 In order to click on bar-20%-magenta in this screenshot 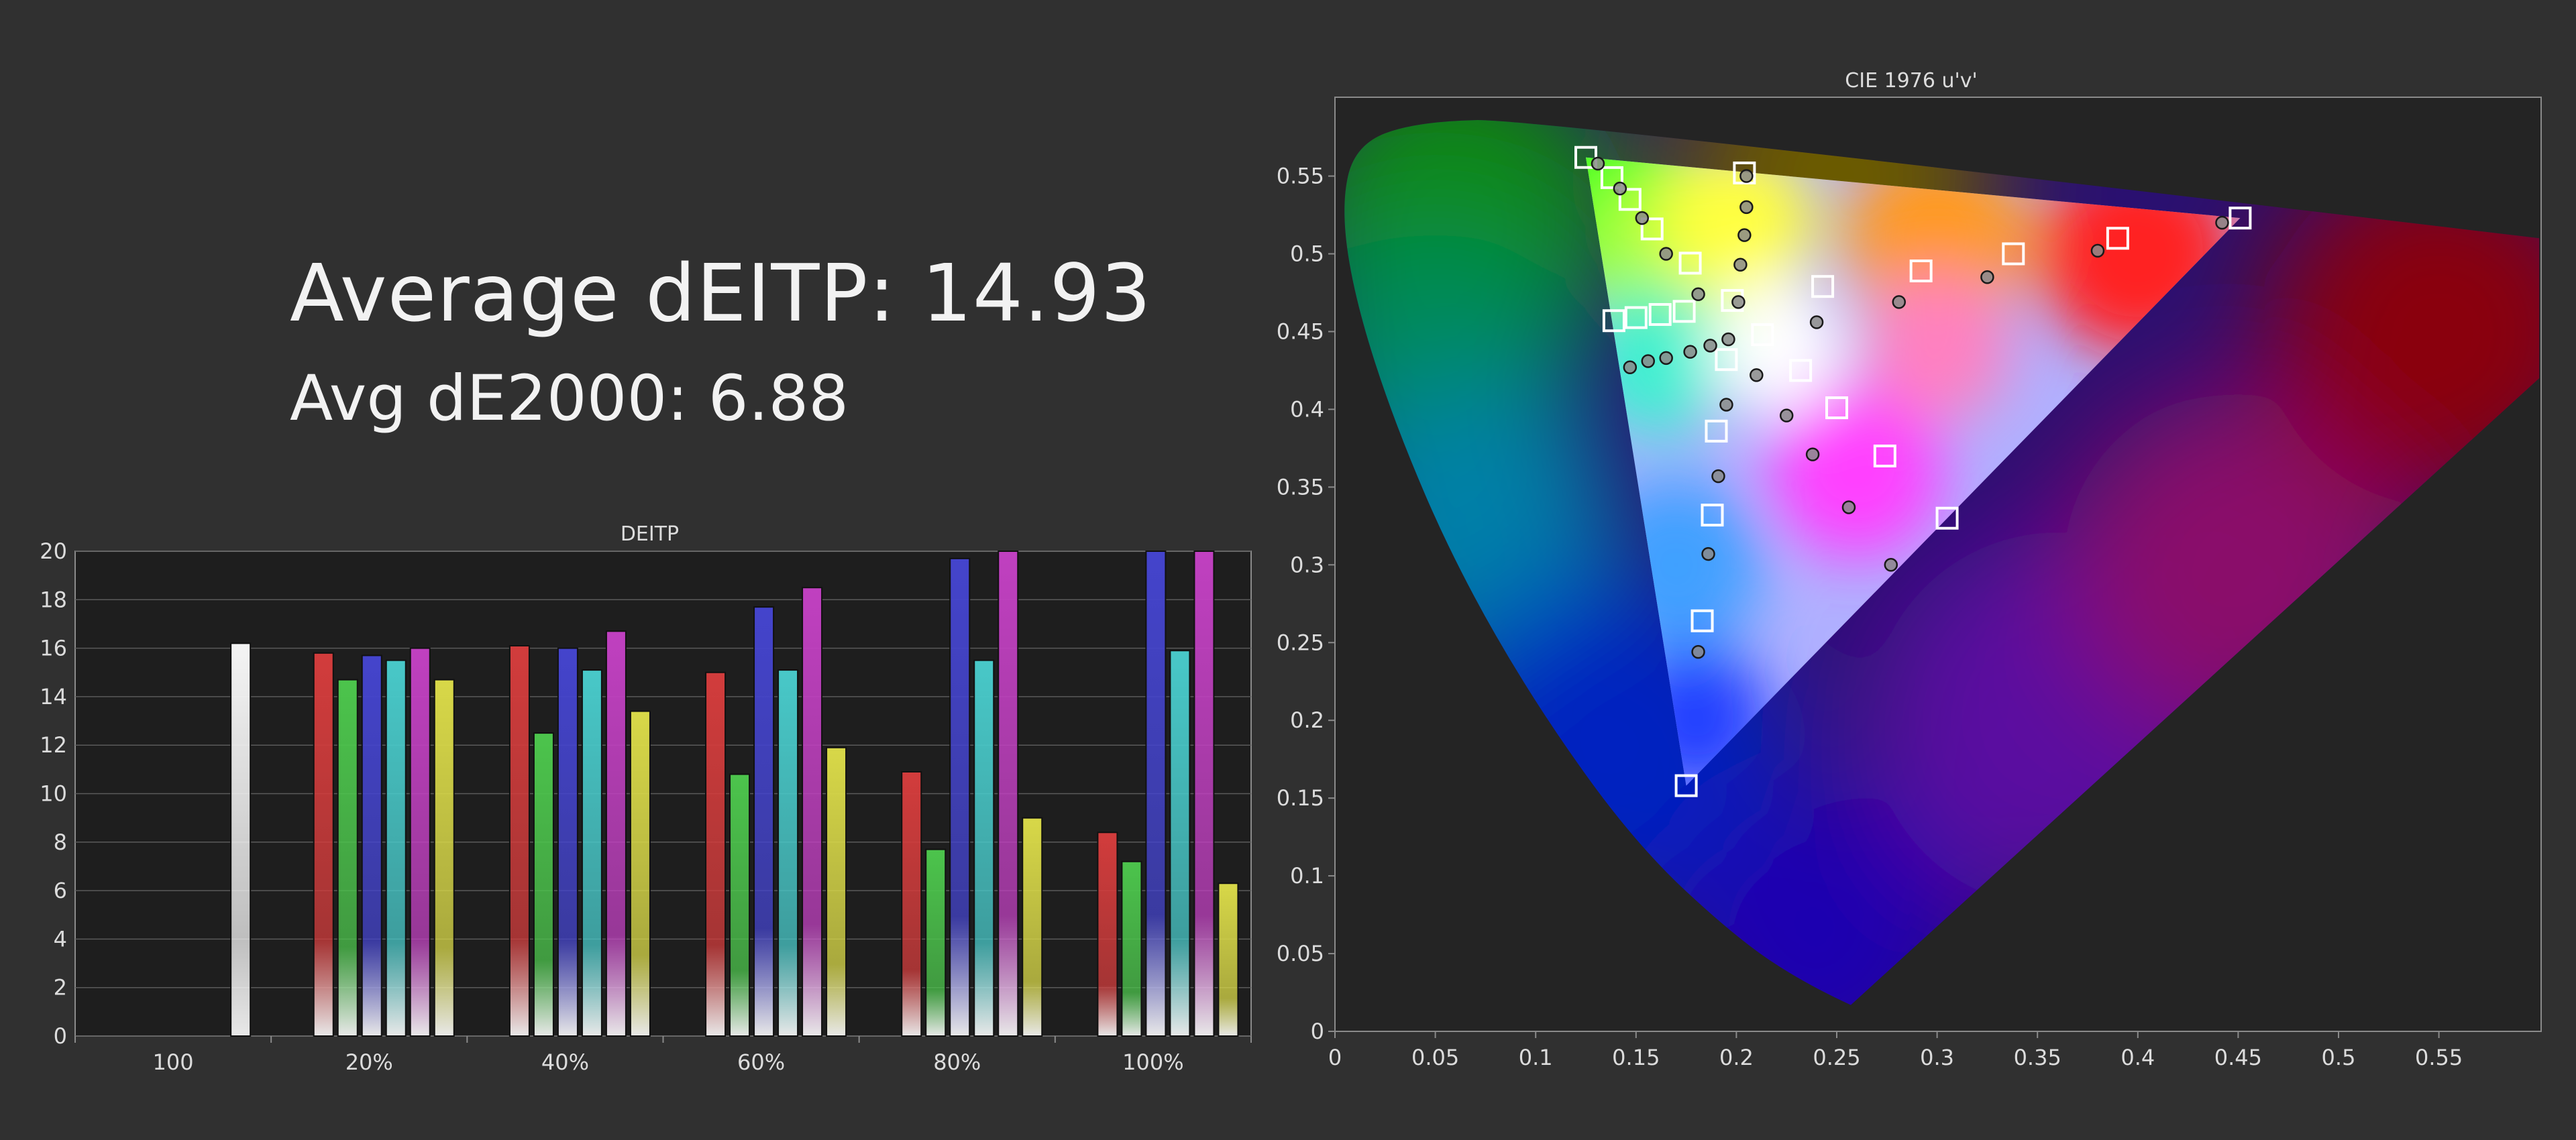, I will do `click(420, 842)`.